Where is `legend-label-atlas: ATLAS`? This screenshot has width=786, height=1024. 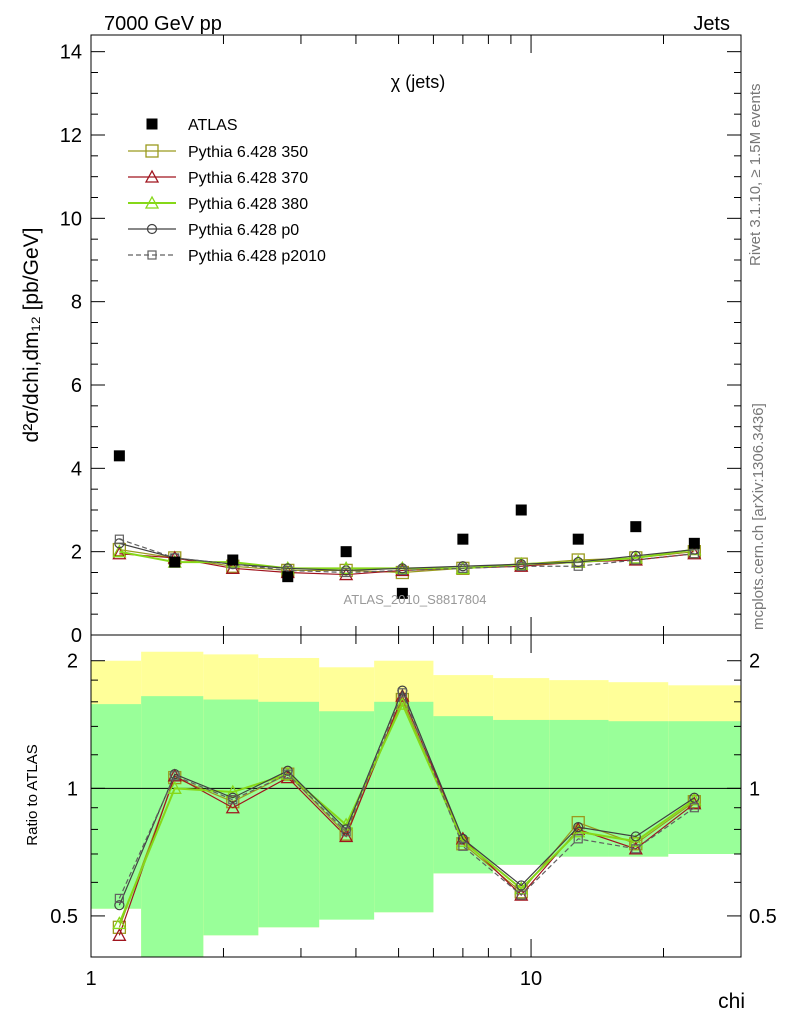 legend-label-atlas: ATLAS is located at coordinates (213, 125).